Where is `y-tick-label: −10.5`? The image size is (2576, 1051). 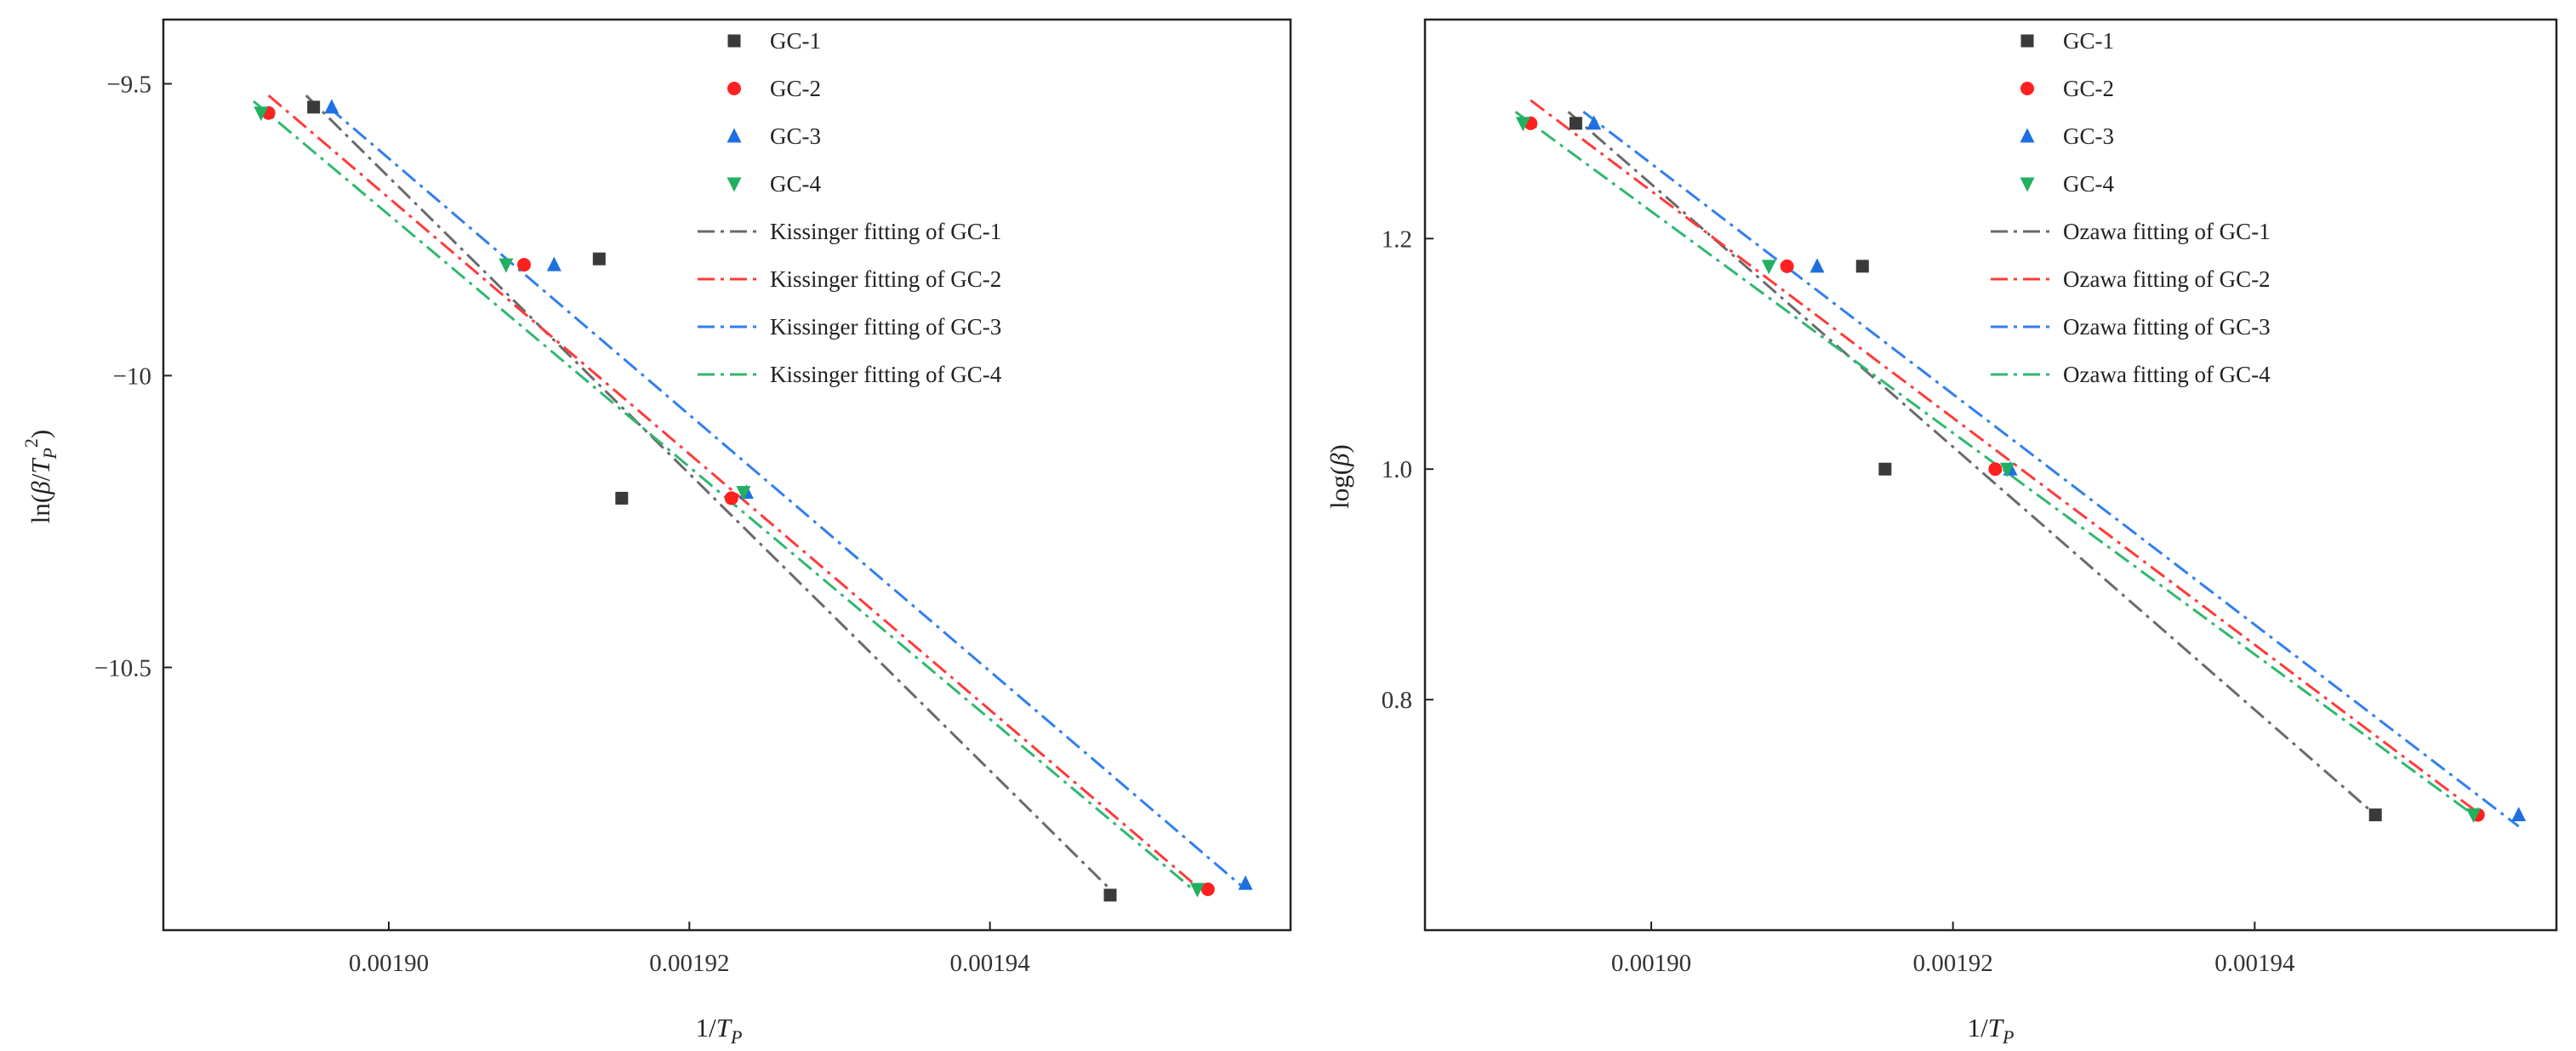 y-tick-label: −10.5 is located at coordinates (122, 668).